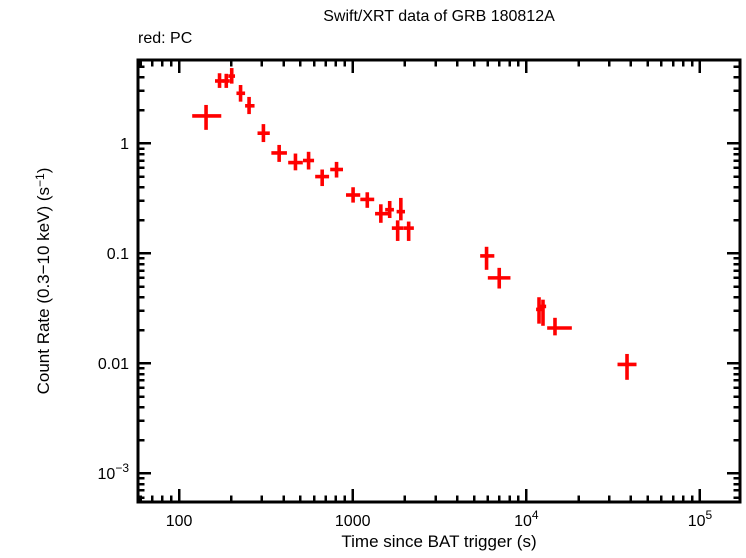 This screenshot has width=746, height=558. What do you see at coordinates (439, 16) in the screenshot?
I see `chart-title: Swift/XRT data of GRB 180812A` at bounding box center [439, 16].